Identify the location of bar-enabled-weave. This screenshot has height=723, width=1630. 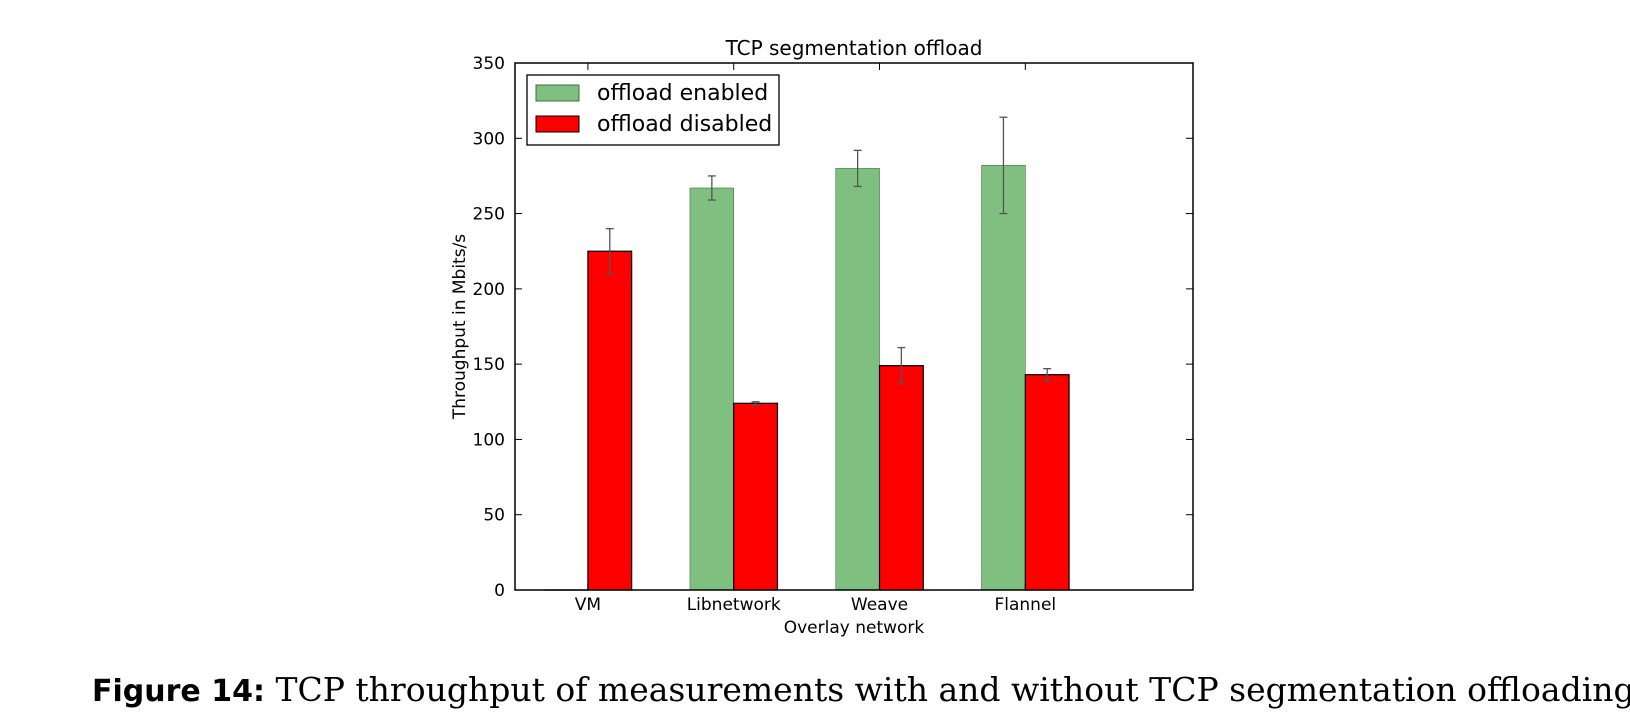
(857, 379).